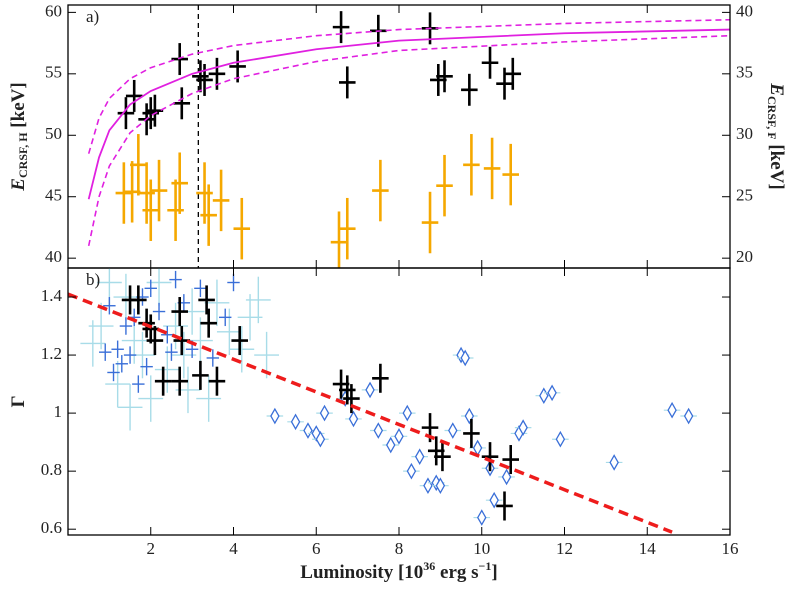  I want to click on panel-label: a), so click(92, 16).